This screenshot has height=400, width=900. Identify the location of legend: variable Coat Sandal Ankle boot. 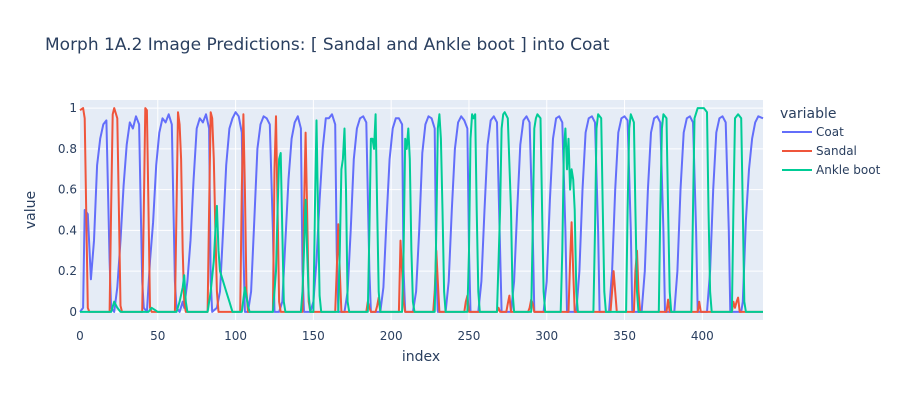
(830, 141).